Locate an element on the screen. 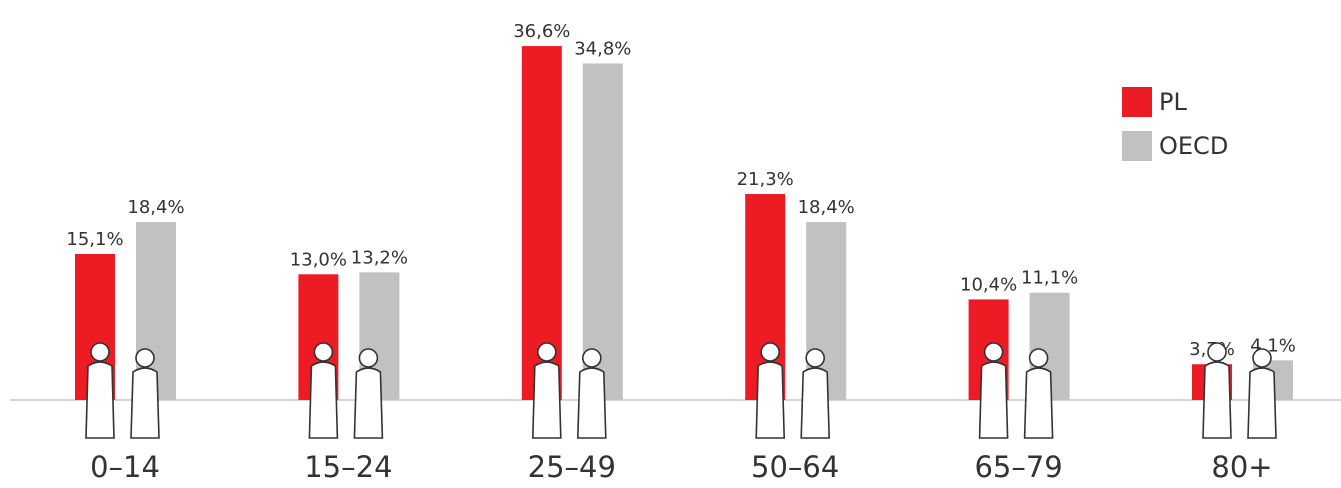  x-tick-label: 15–24 is located at coordinates (348, 467).